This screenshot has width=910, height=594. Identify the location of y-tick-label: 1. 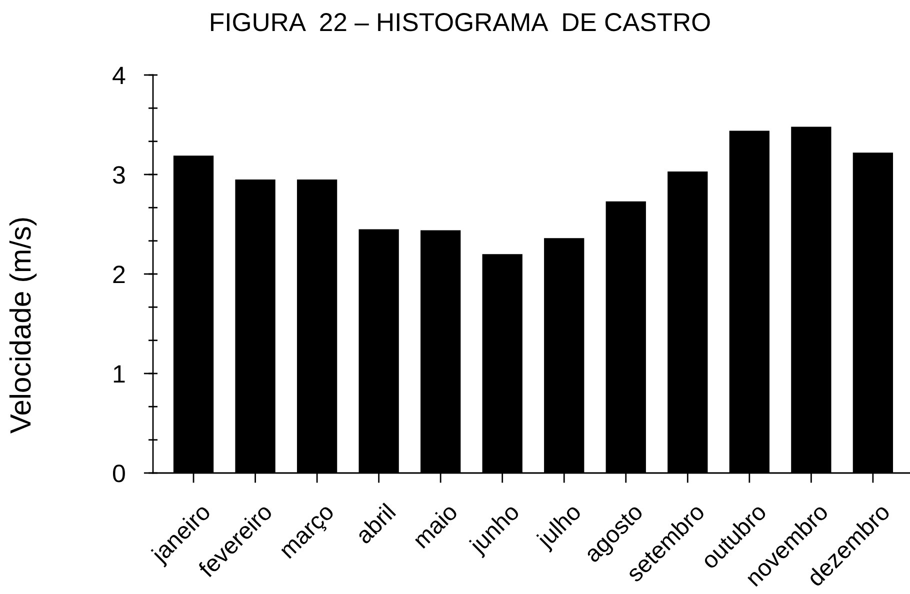
(119, 374).